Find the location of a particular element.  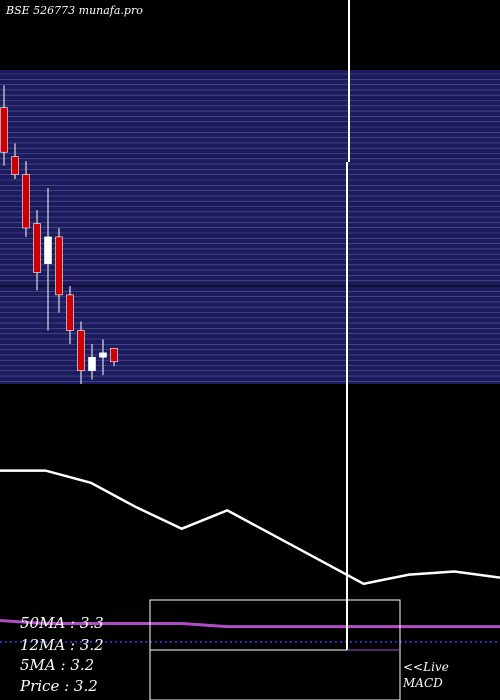

candlestick-series is located at coordinates (59, 234).